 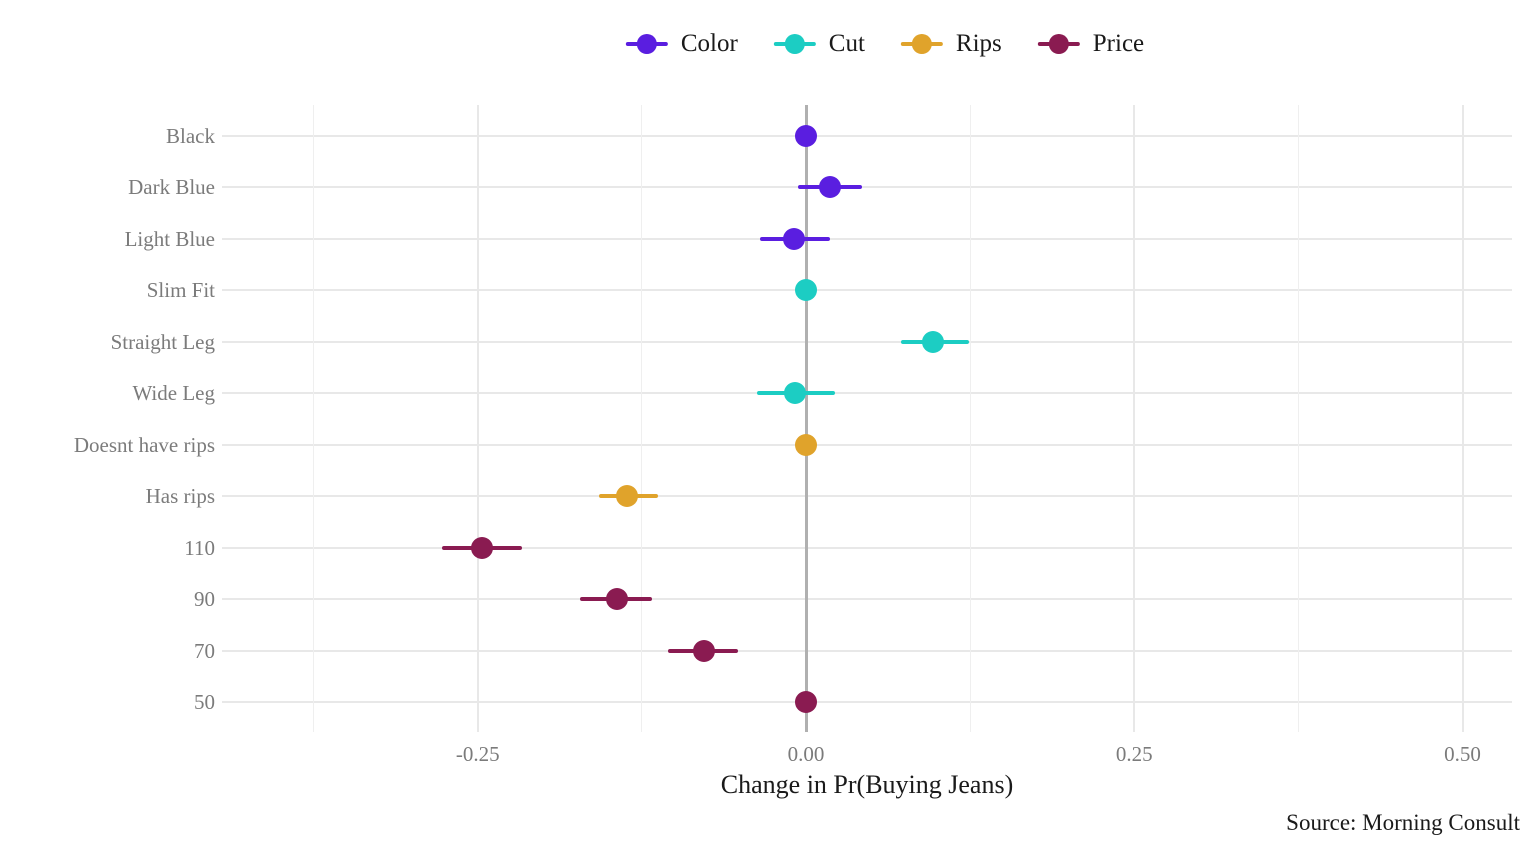 What do you see at coordinates (1134, 754) in the screenshot?
I see `x-tick-label: 0.25` at bounding box center [1134, 754].